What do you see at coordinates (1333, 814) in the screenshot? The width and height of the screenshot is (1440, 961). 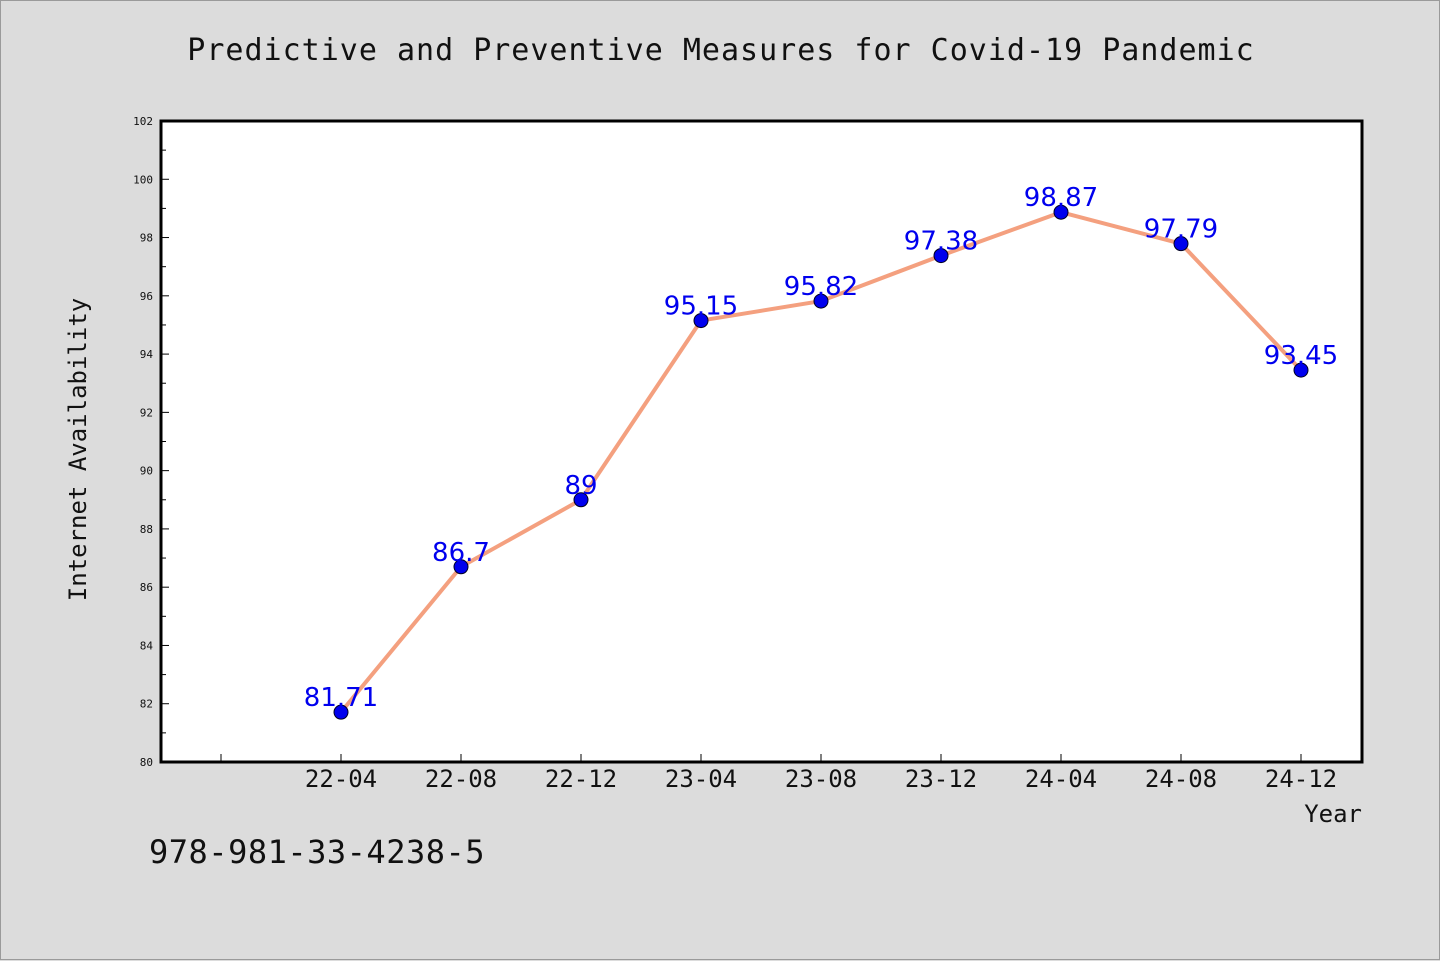 I see `x-axis-label: Year` at bounding box center [1333, 814].